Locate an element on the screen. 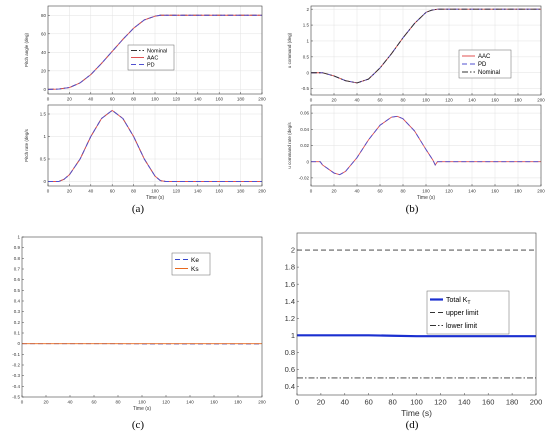 The image size is (550, 435). y-tick-label: 1.4 is located at coordinates (290, 301).